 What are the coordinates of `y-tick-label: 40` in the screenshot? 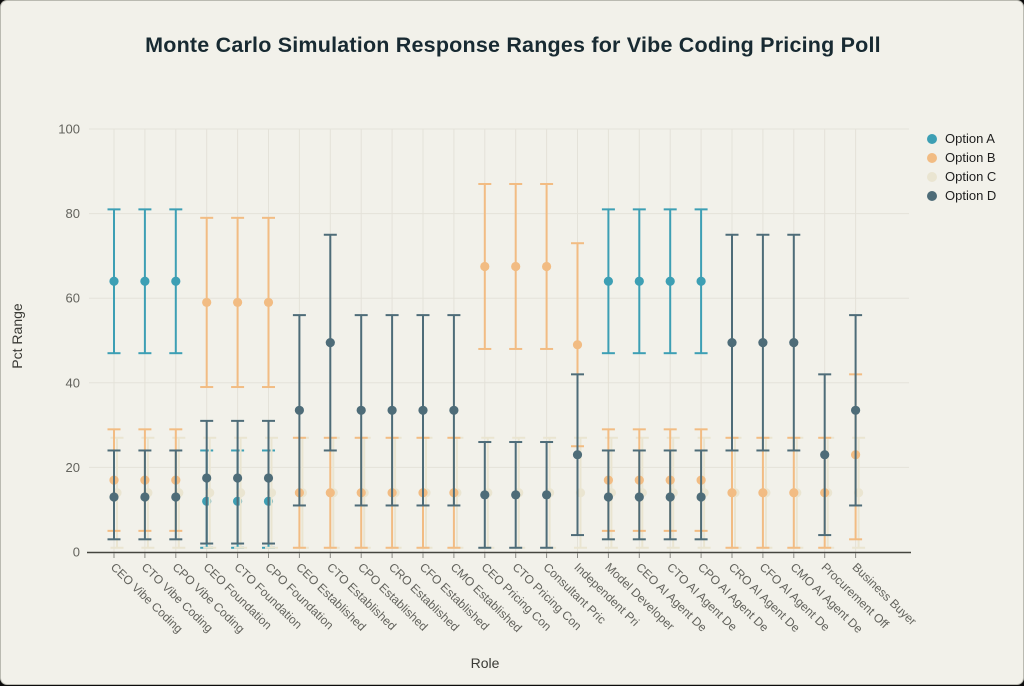 It's located at (73, 382).